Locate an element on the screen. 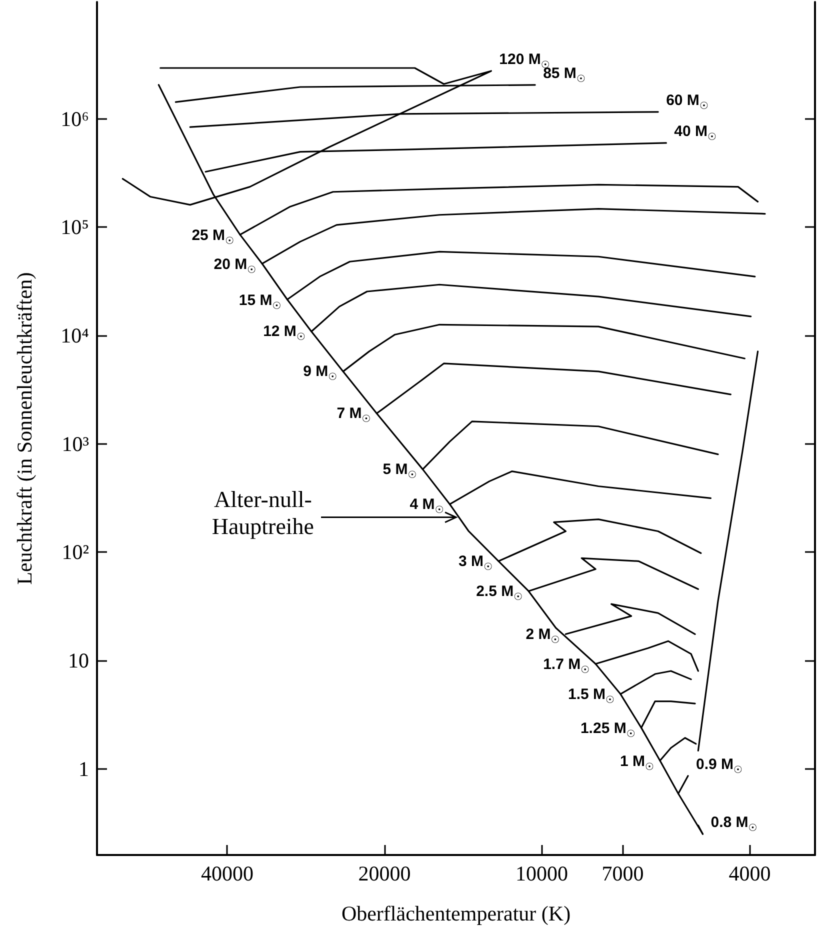 This screenshot has height=935, width=818. x-tick-label: 7000 is located at coordinates (623, 874).